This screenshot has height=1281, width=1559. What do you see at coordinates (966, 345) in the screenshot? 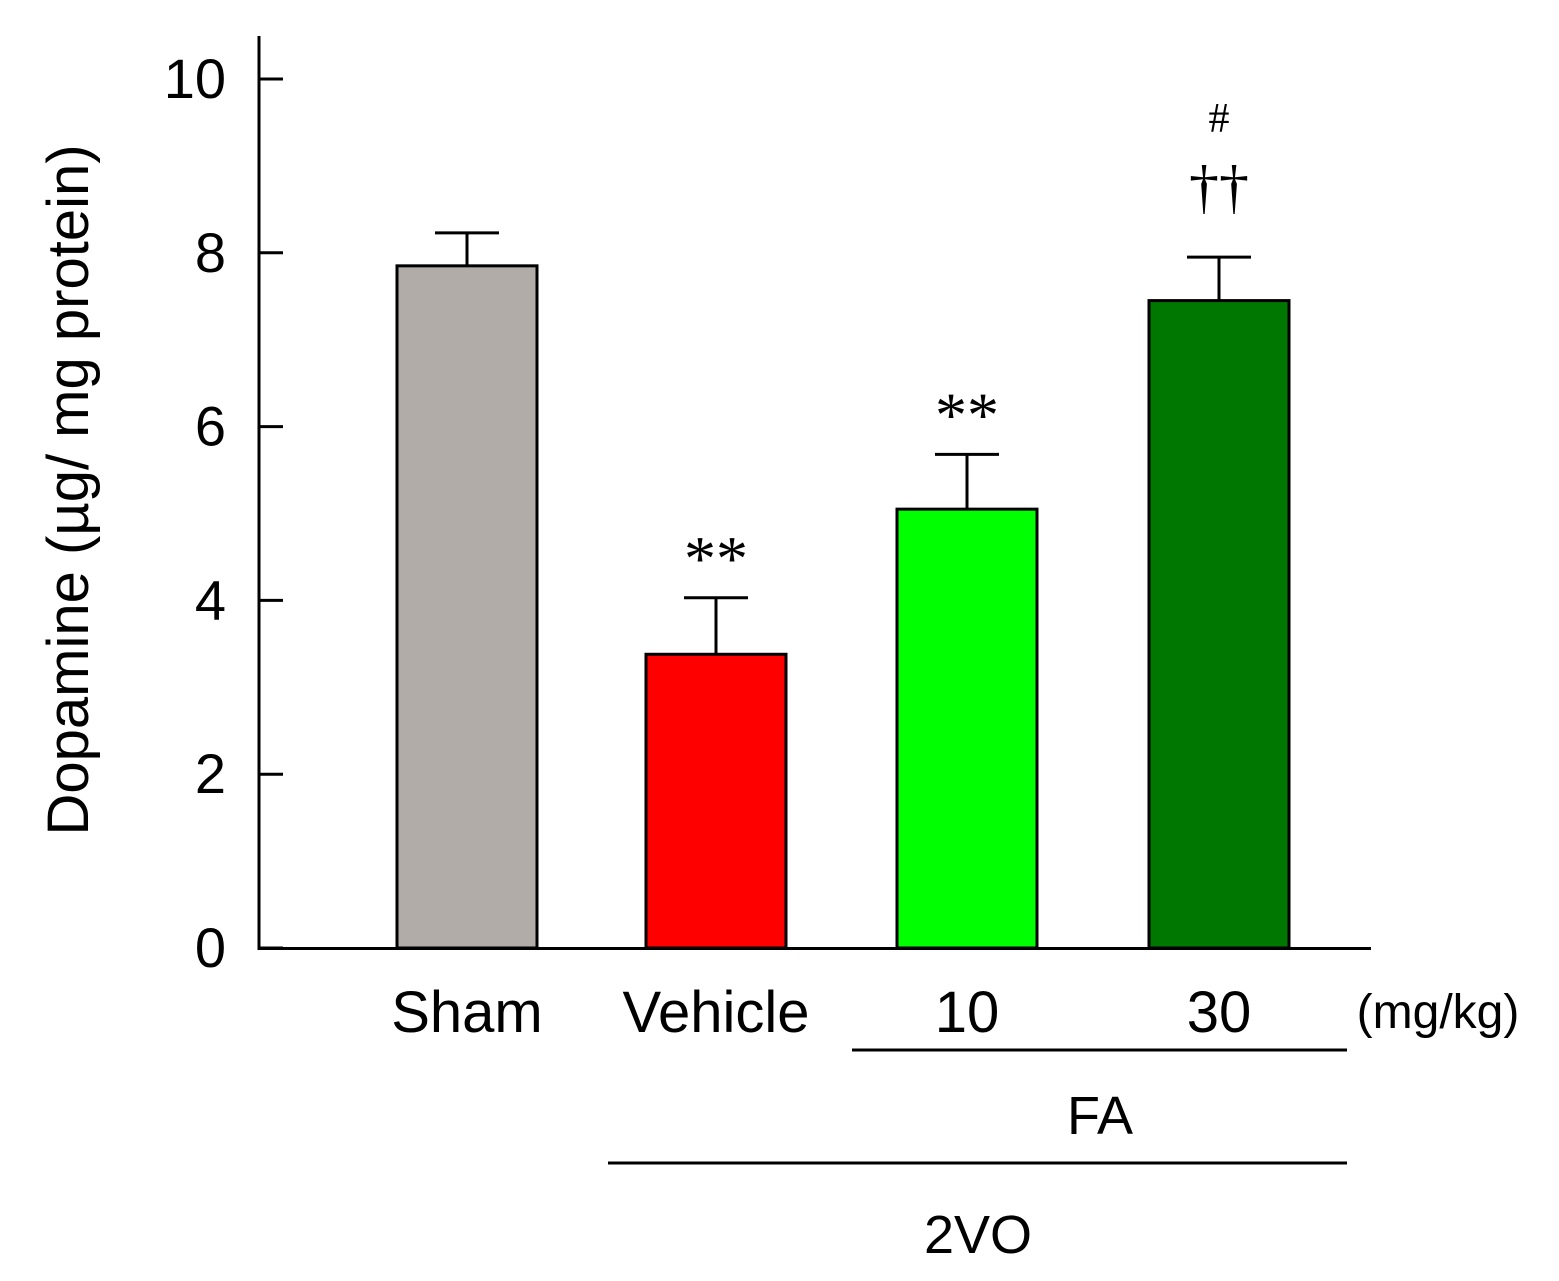
I see `significance-markers: ** ** †† #` at bounding box center [966, 345].